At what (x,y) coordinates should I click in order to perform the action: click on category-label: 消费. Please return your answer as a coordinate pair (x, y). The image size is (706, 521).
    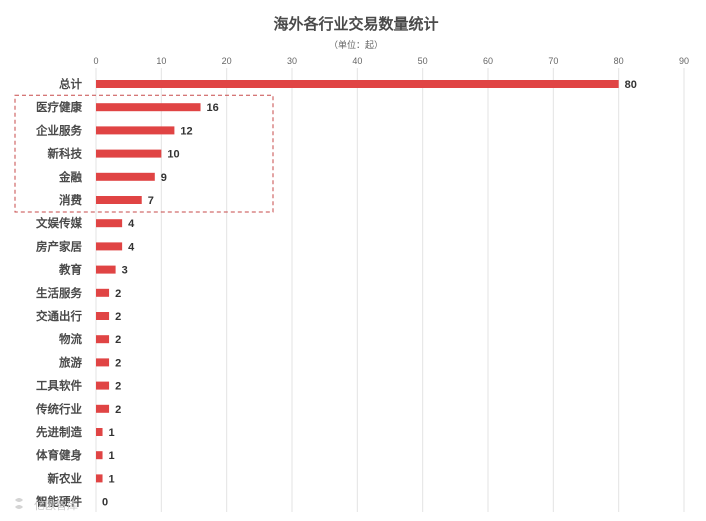
    Looking at the image, I should click on (70, 200).